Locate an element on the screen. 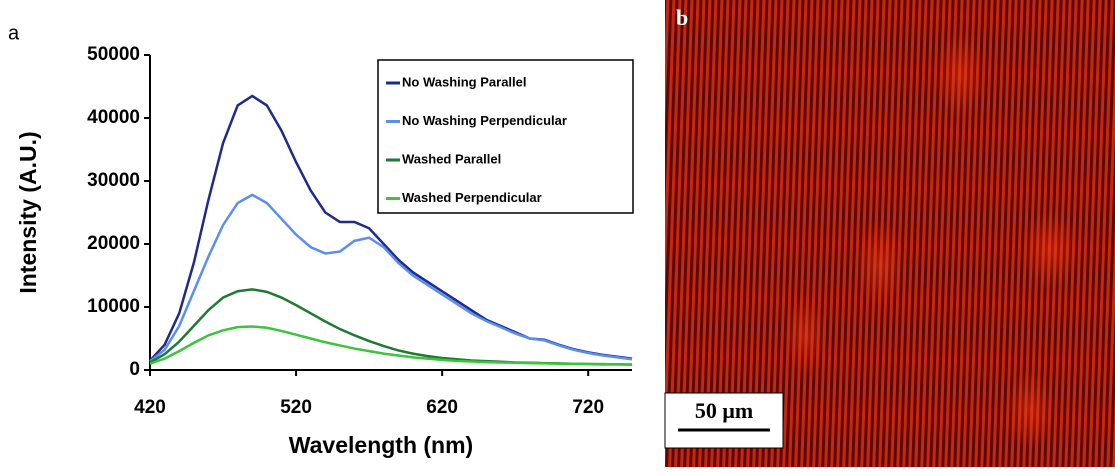 The height and width of the screenshot is (472, 1115). x-tick-label: 720 is located at coordinates (588, 407).